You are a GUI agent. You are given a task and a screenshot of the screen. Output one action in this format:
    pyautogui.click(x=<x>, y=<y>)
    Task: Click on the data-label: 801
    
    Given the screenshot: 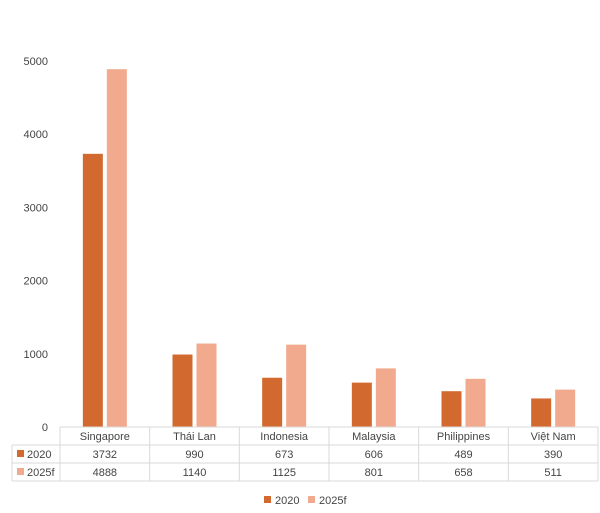 What is the action you would take?
    pyautogui.click(x=374, y=473)
    